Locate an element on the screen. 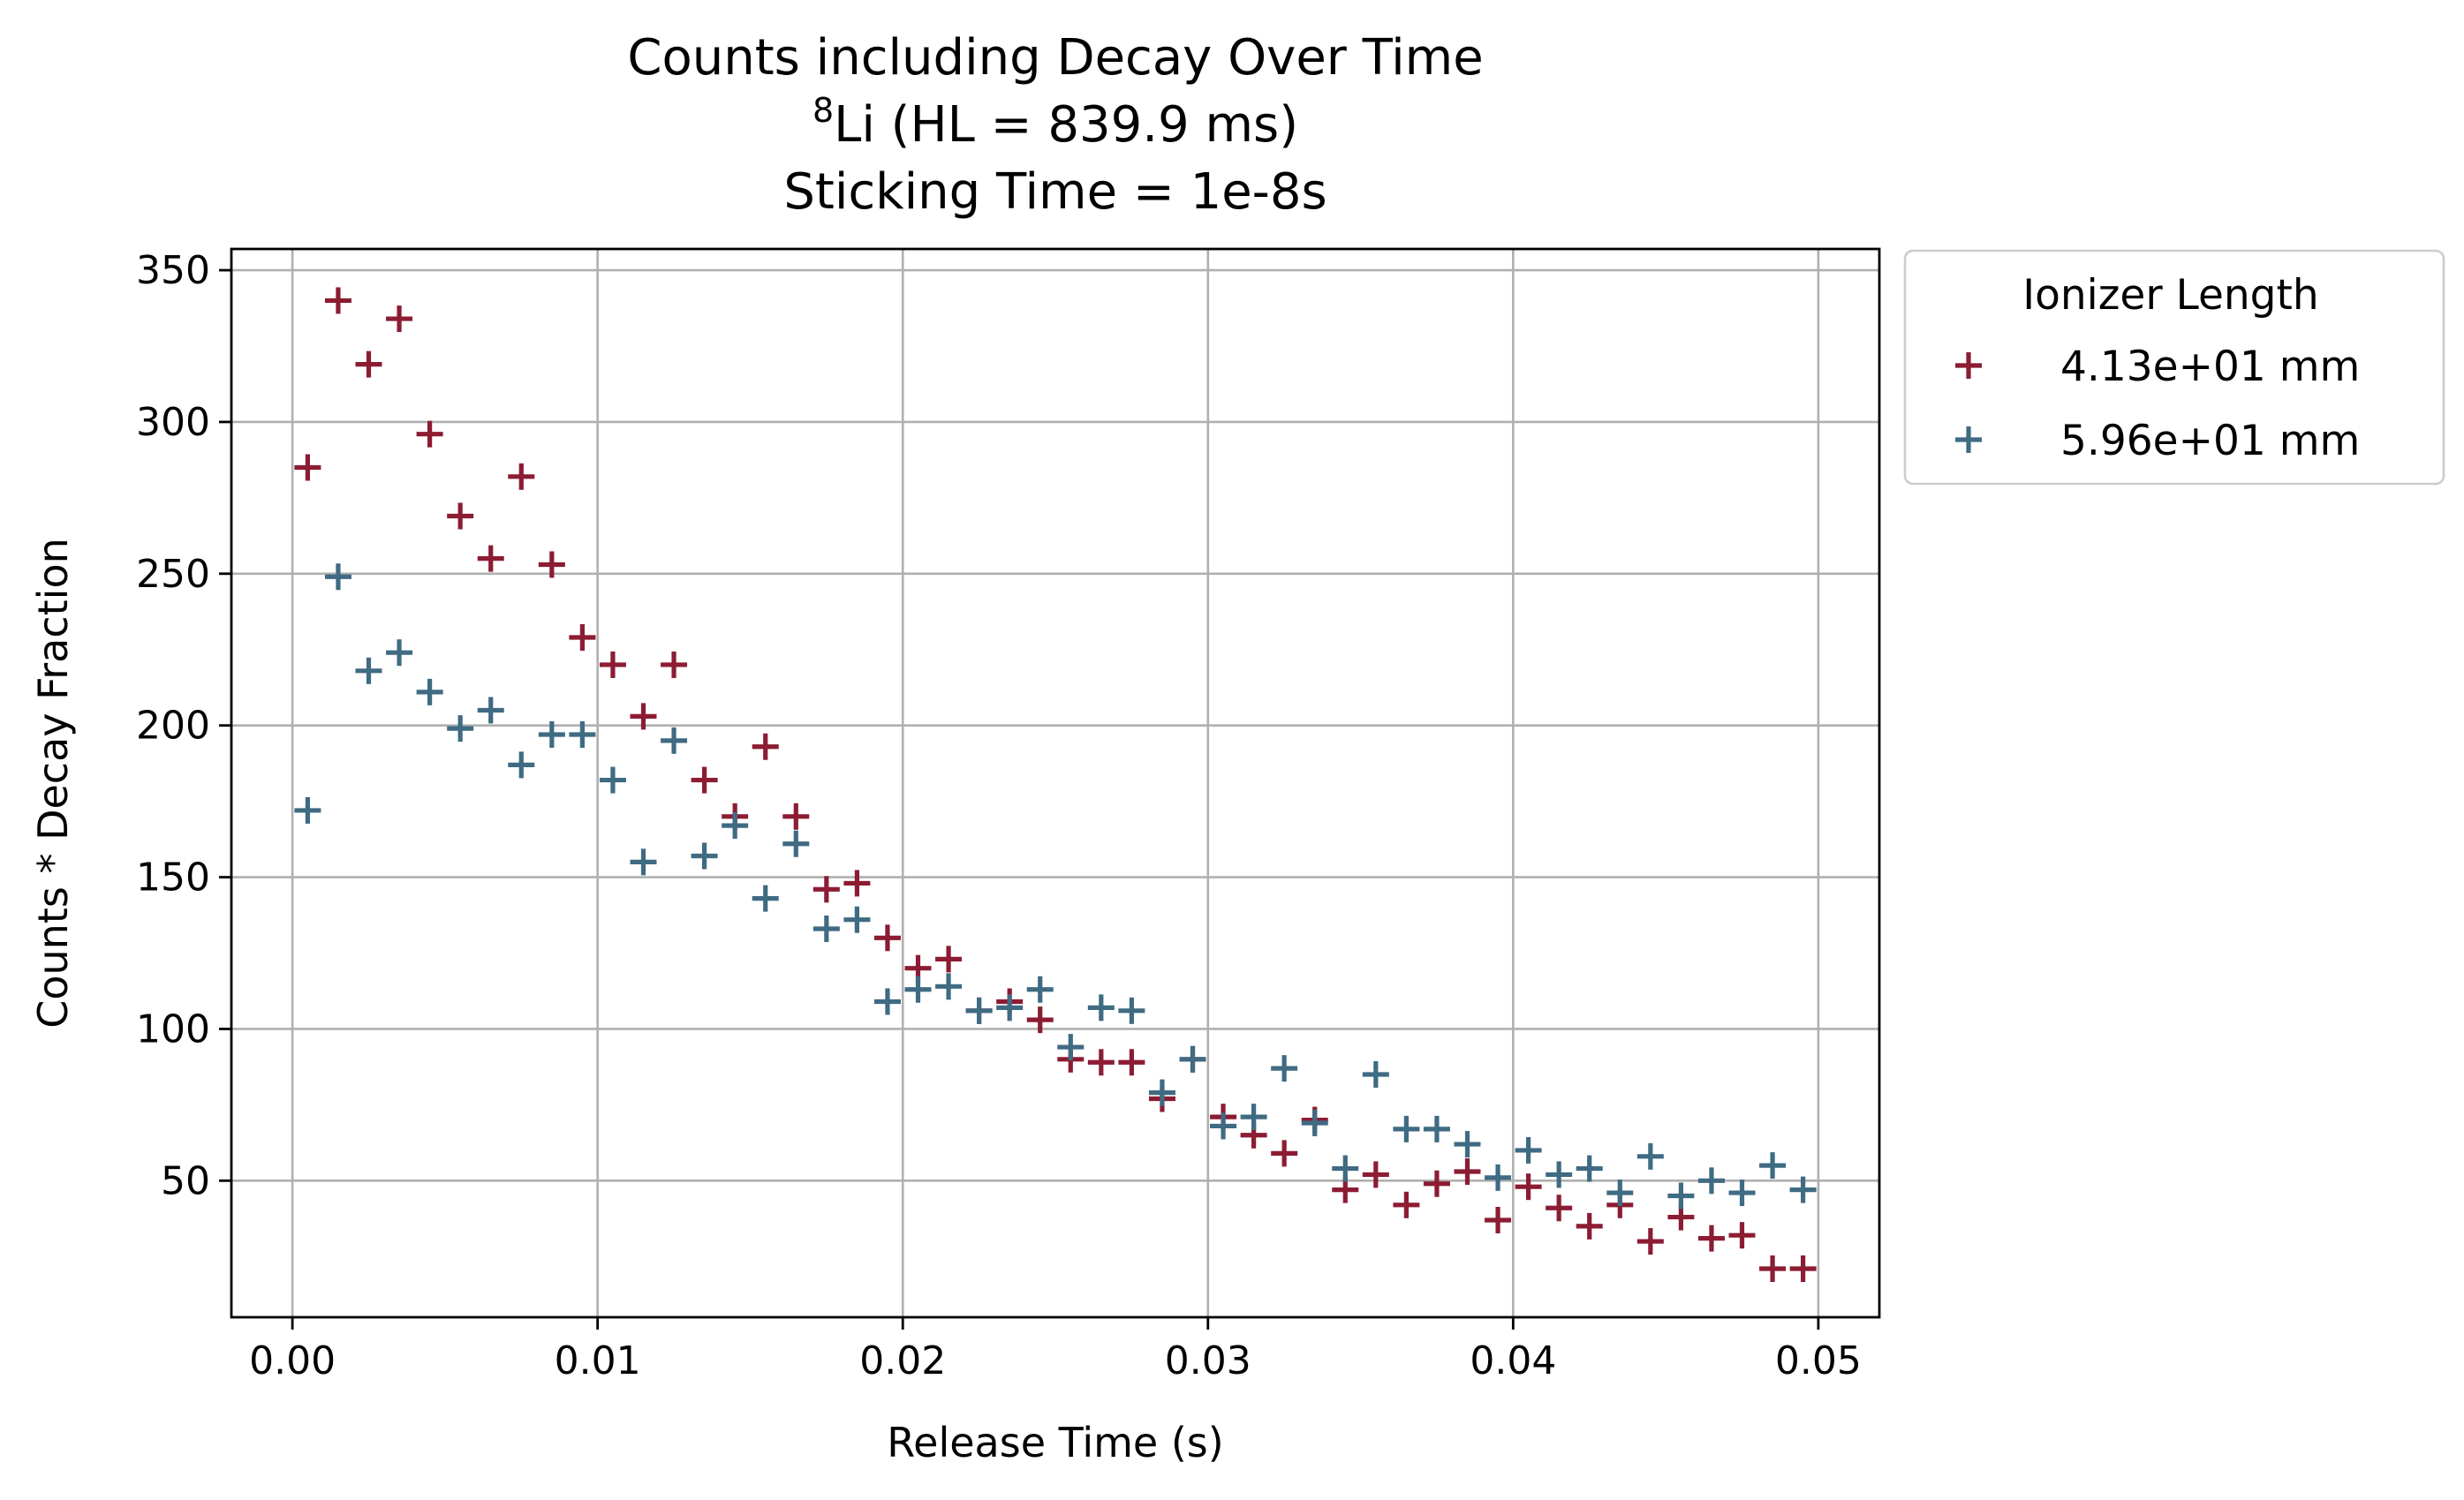  legend-item: 5.96e+01 mm is located at coordinates (2157, 441).